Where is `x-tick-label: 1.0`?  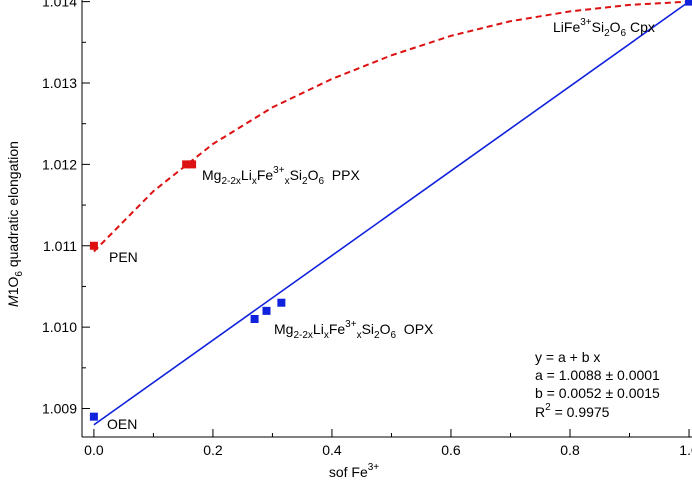 x-tick-label: 1.0 is located at coordinates (685, 450).